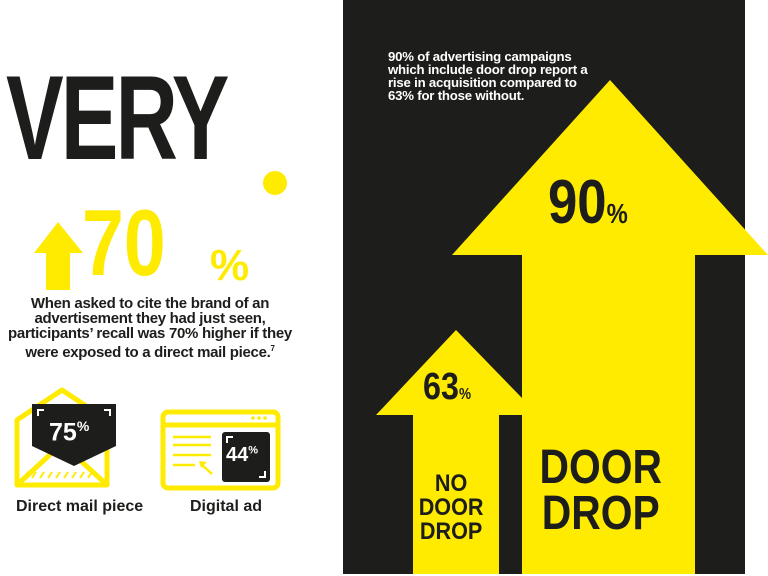 The height and width of the screenshot is (576, 768). I want to click on digital-ad-badge, so click(246, 457).